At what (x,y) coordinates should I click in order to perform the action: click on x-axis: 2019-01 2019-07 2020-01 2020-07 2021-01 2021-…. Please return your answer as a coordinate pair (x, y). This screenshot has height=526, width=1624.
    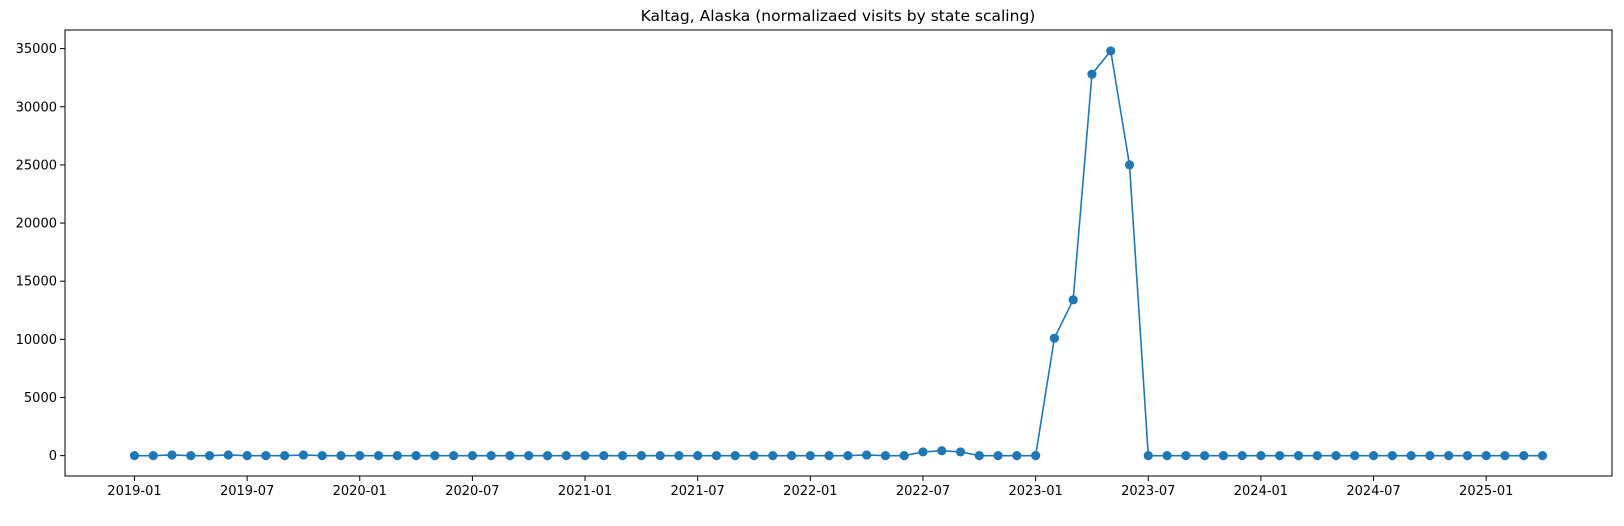
    Looking at the image, I should click on (810, 487).